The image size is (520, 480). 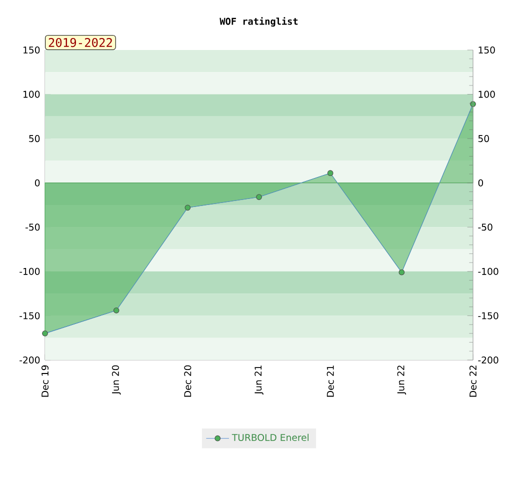 What do you see at coordinates (488, 271) in the screenshot?
I see `y-tick-label: -100` at bounding box center [488, 271].